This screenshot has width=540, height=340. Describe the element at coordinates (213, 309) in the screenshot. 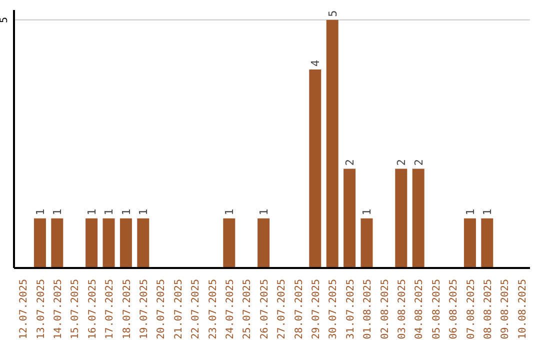

I see `x-tick-label: 23.07.2025` at that location.